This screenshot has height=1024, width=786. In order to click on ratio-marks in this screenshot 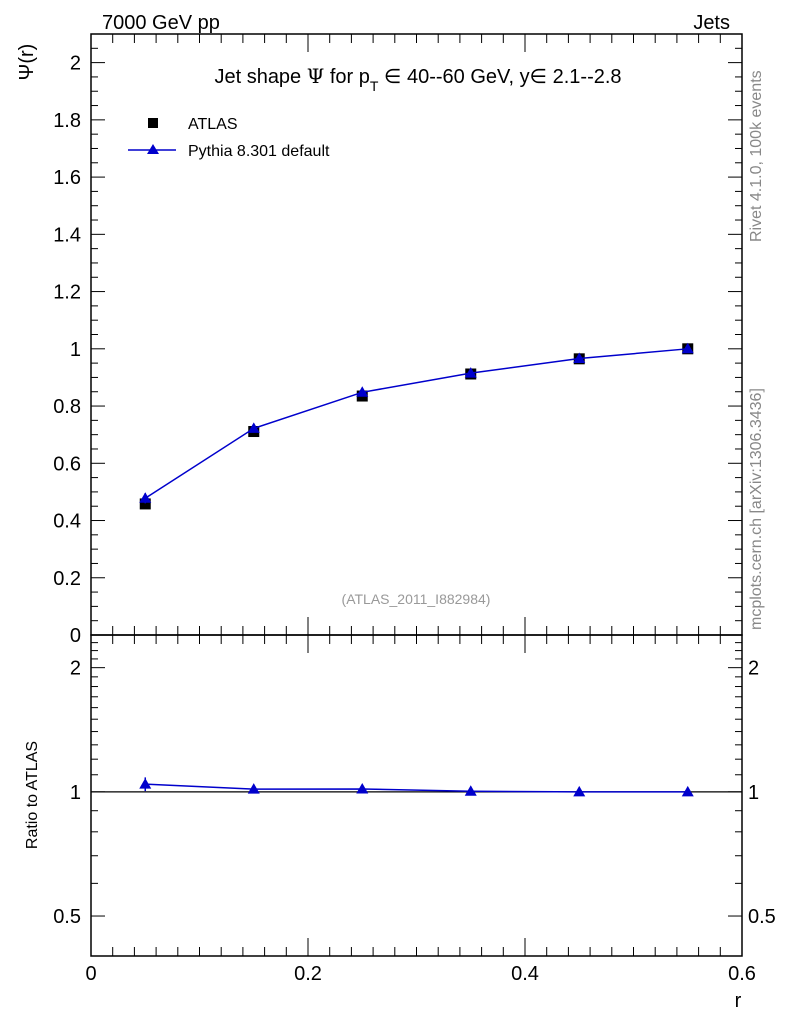, I will do `click(416, 787)`.